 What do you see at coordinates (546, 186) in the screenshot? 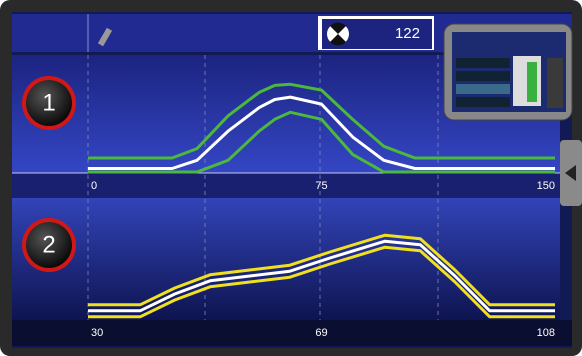
I see `x-tick-label: 150` at bounding box center [546, 186].